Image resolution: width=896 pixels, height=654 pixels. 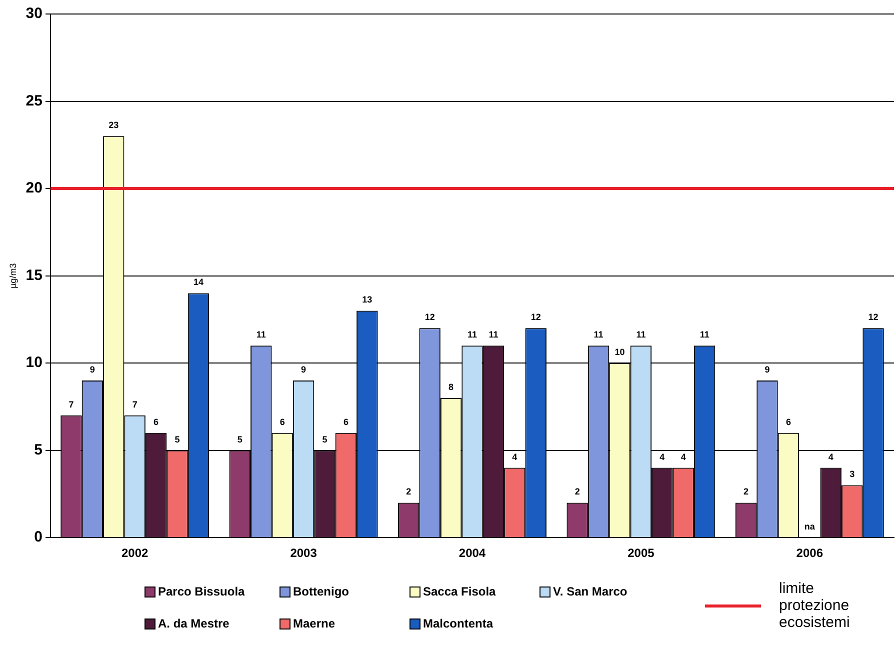 What do you see at coordinates (198, 282) in the screenshot?
I see `data-label: 14` at bounding box center [198, 282].